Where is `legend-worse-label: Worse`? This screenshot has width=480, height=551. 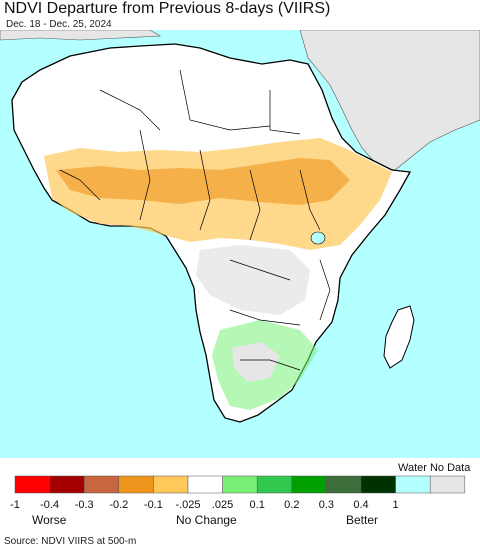 legend-worse-label: Worse is located at coordinates (49, 520).